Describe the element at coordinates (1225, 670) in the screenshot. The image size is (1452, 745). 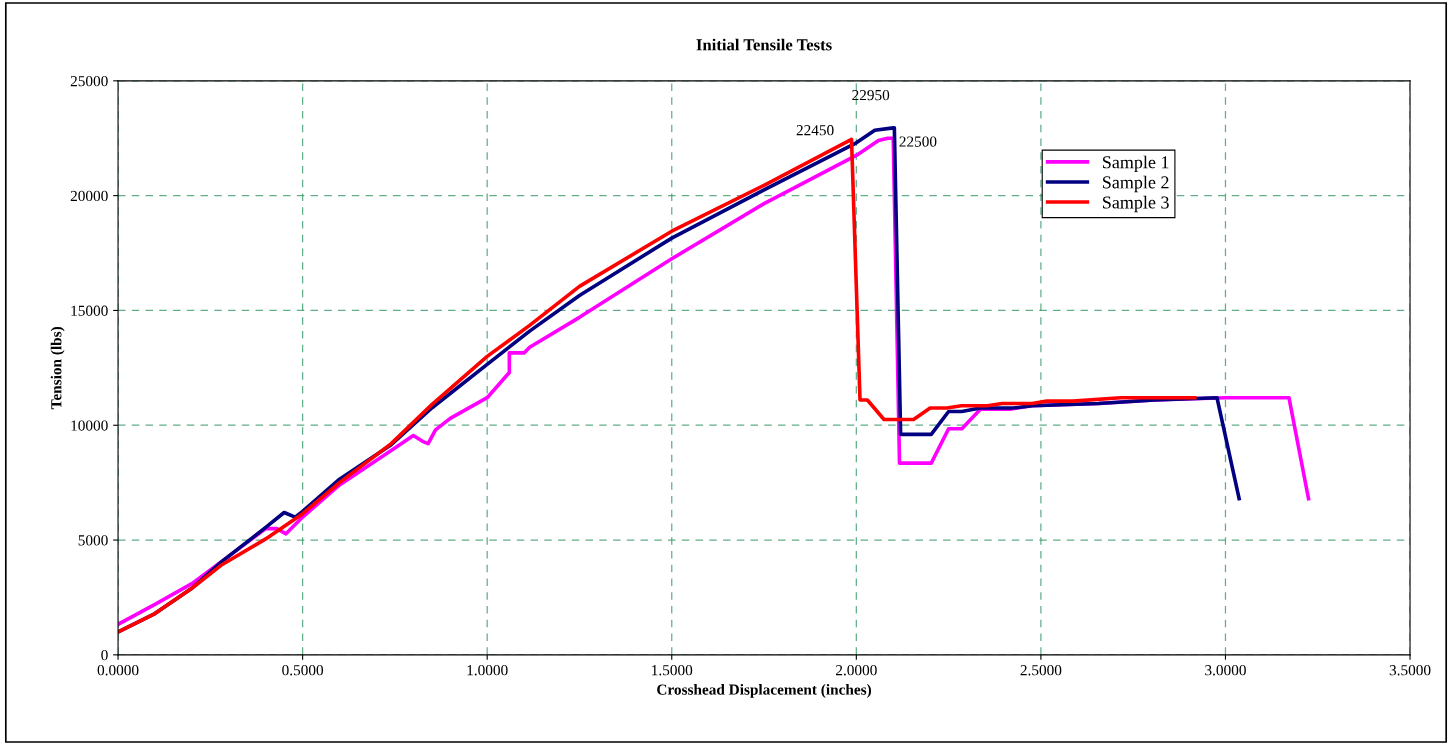
I see `x-tick-label: 3.0000` at that location.